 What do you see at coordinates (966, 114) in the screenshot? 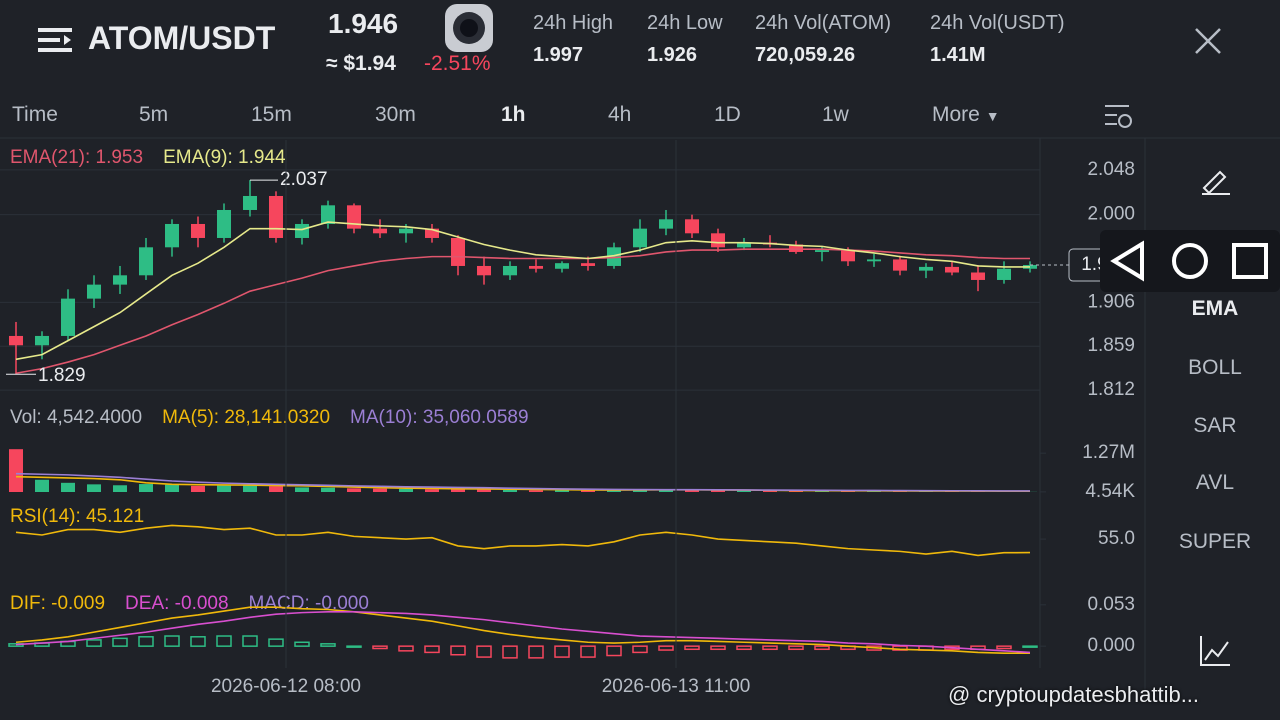
I see `timeframe-tab: More ▼` at bounding box center [966, 114].